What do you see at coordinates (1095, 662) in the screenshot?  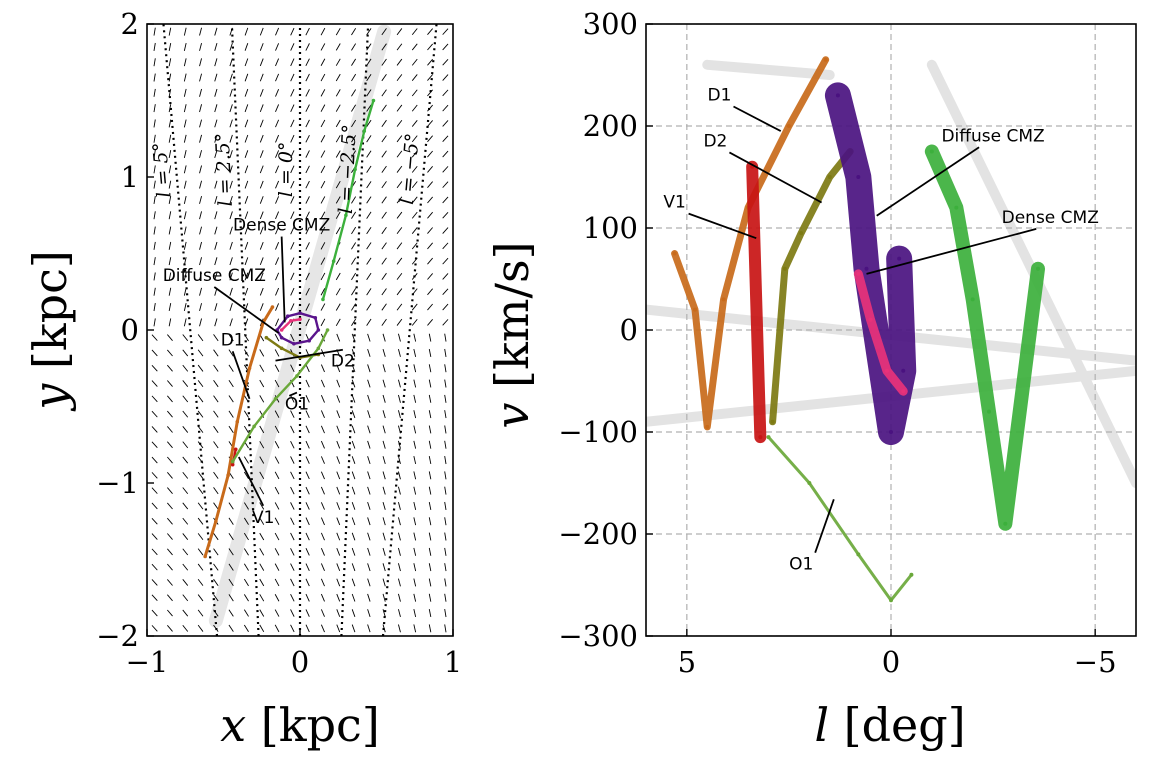 I see `lv-xtick-label-2: −5` at bounding box center [1095, 662].